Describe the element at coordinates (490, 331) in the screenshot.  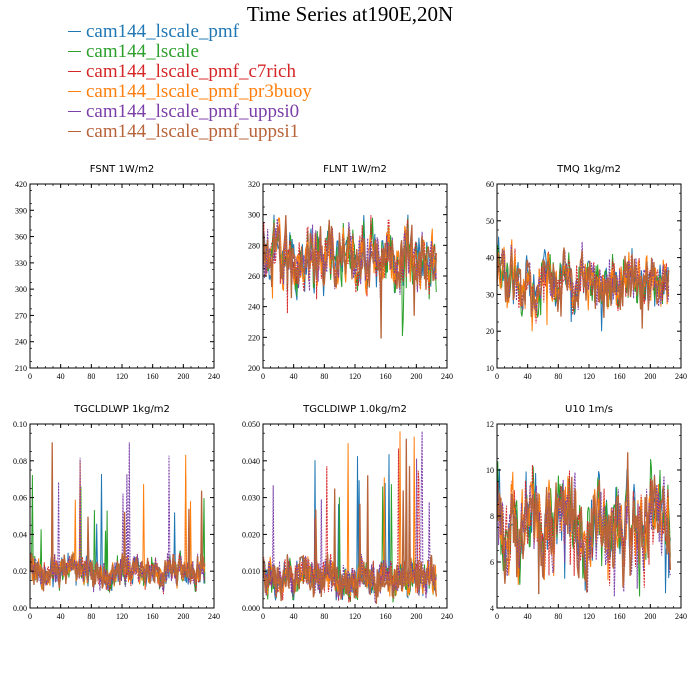
I see `y-tick-label: 20` at that location.